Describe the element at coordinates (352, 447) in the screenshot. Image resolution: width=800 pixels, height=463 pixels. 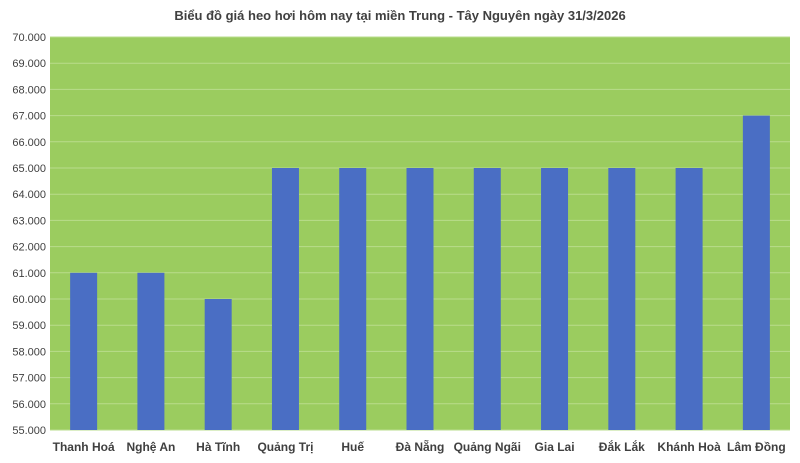
I see `x-tick-label: Huế` at that location.